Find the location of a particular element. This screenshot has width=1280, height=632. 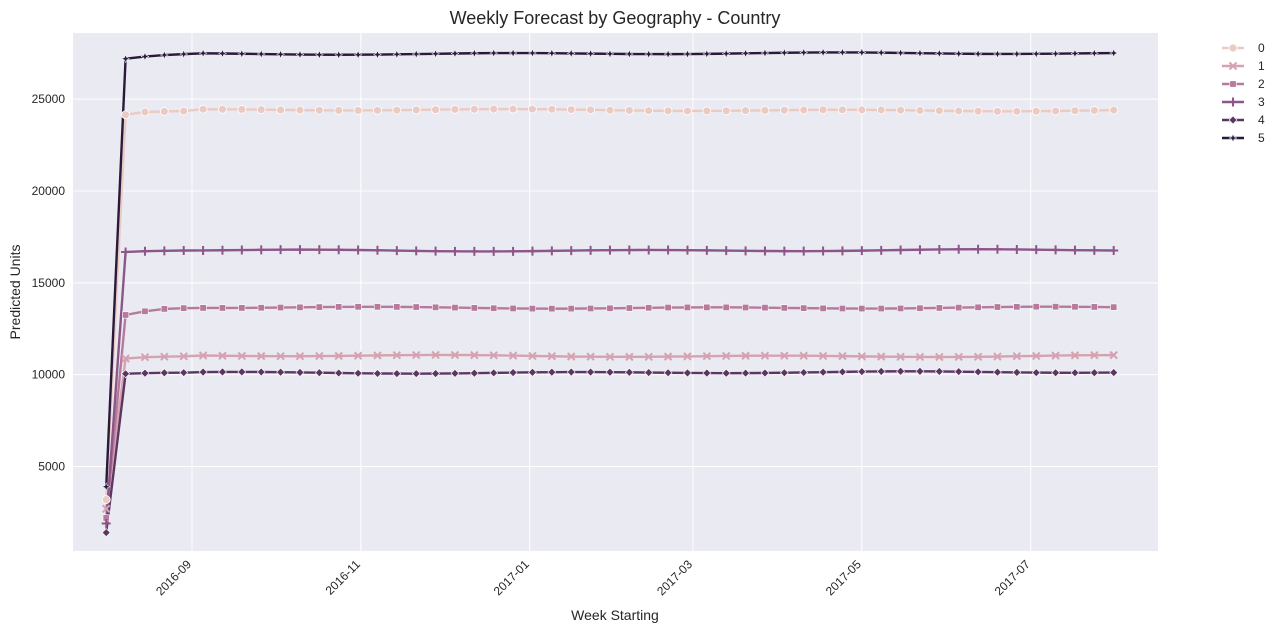

x-tick-label: 2016-09 is located at coordinates (173, 577).